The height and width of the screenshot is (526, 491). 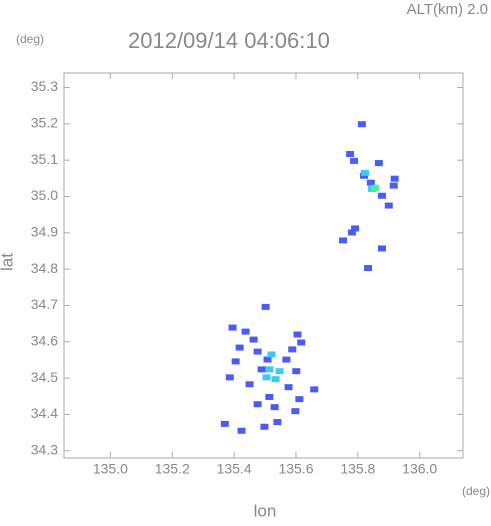 I want to click on y-tick-label: 35.3, so click(x=44, y=86).